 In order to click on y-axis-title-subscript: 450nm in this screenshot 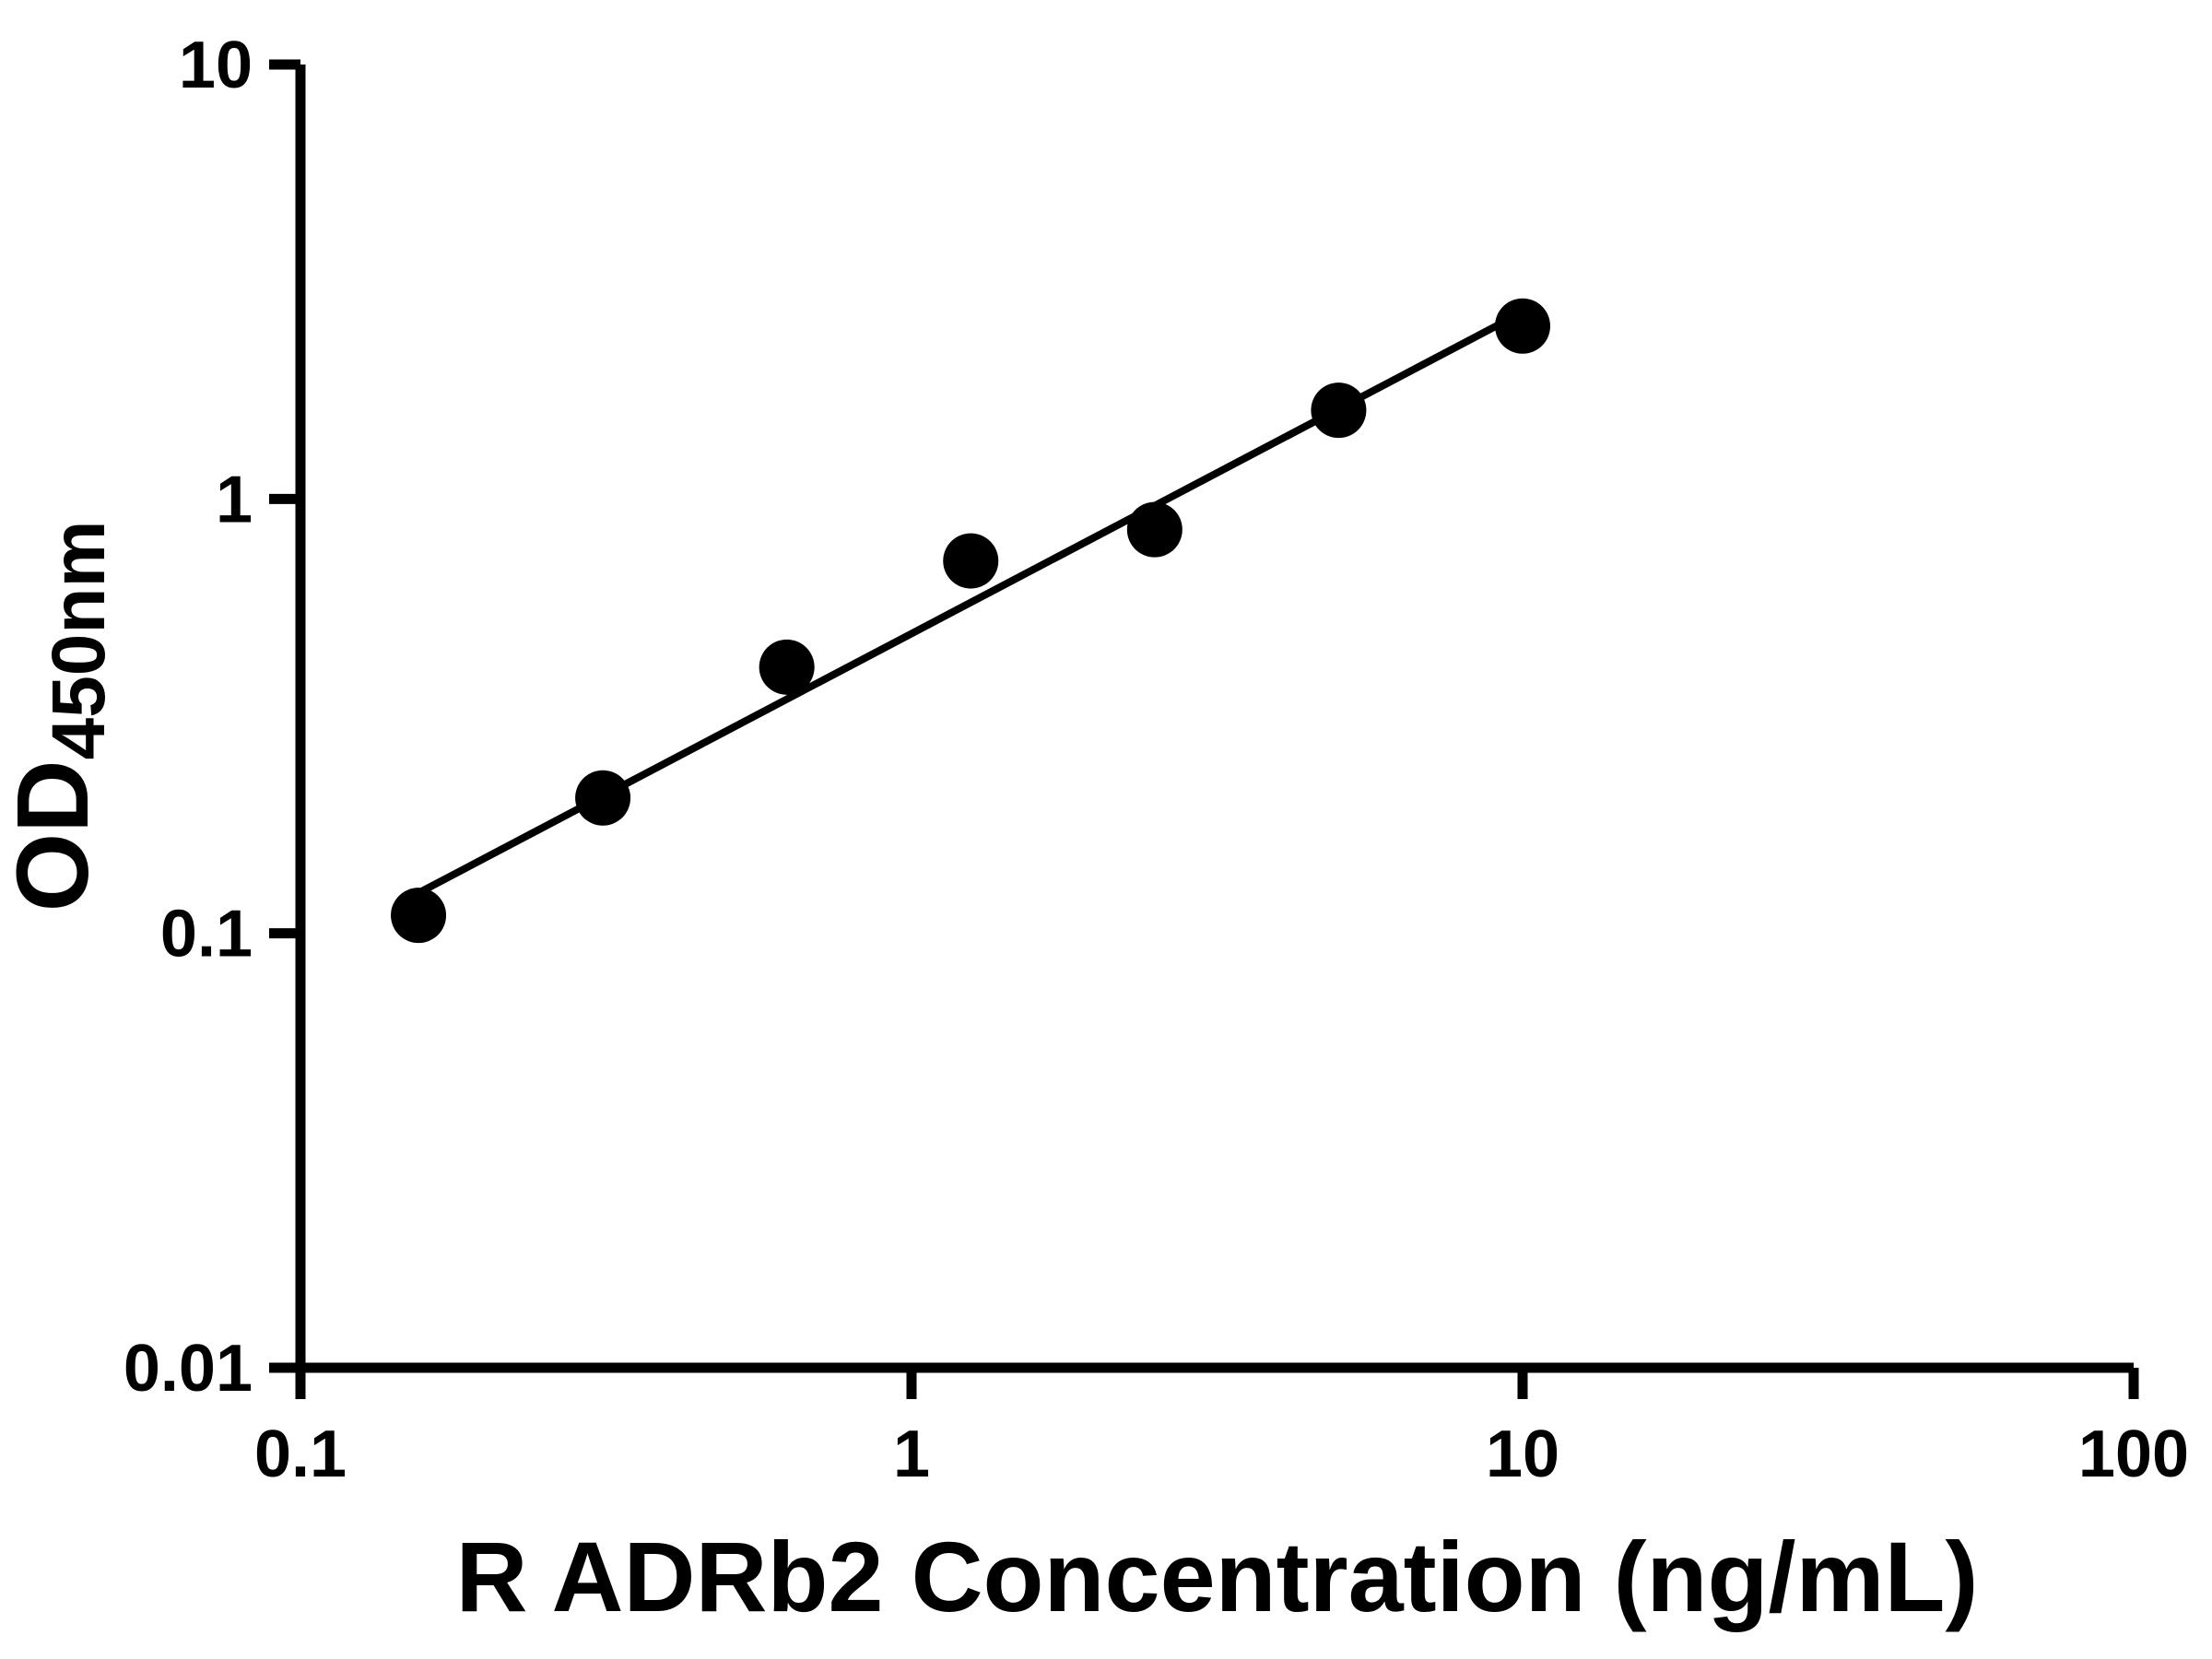, I will do `click(79, 640)`.